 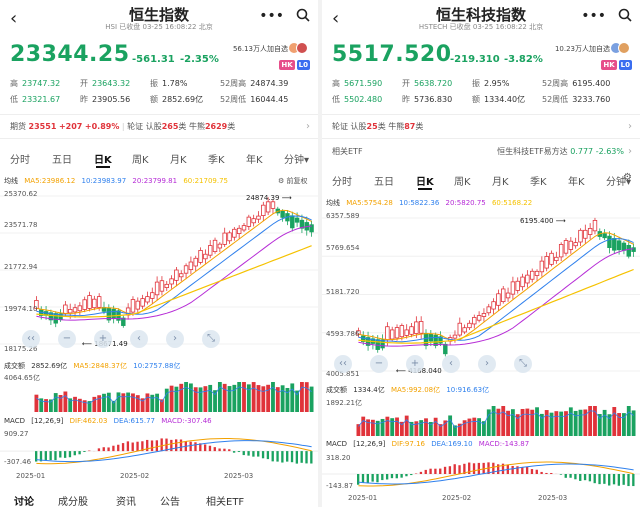 What do you see at coordinates (344, 403) in the screenshot?
I see `volume-axis-label: 1892.21亿` at bounding box center [344, 403].